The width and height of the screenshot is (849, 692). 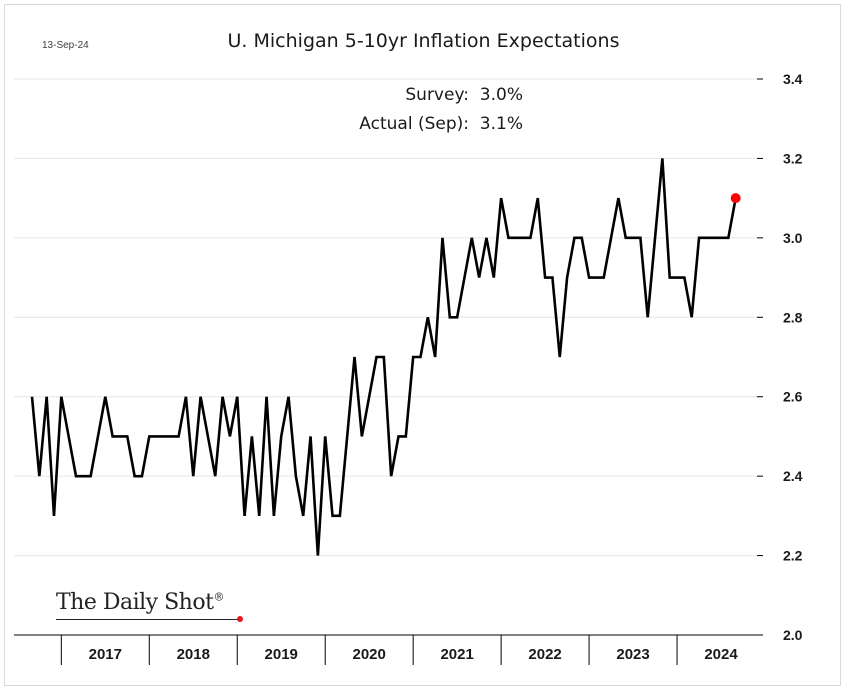 I want to click on logo-text: The Daily Shot, so click(x=135, y=602).